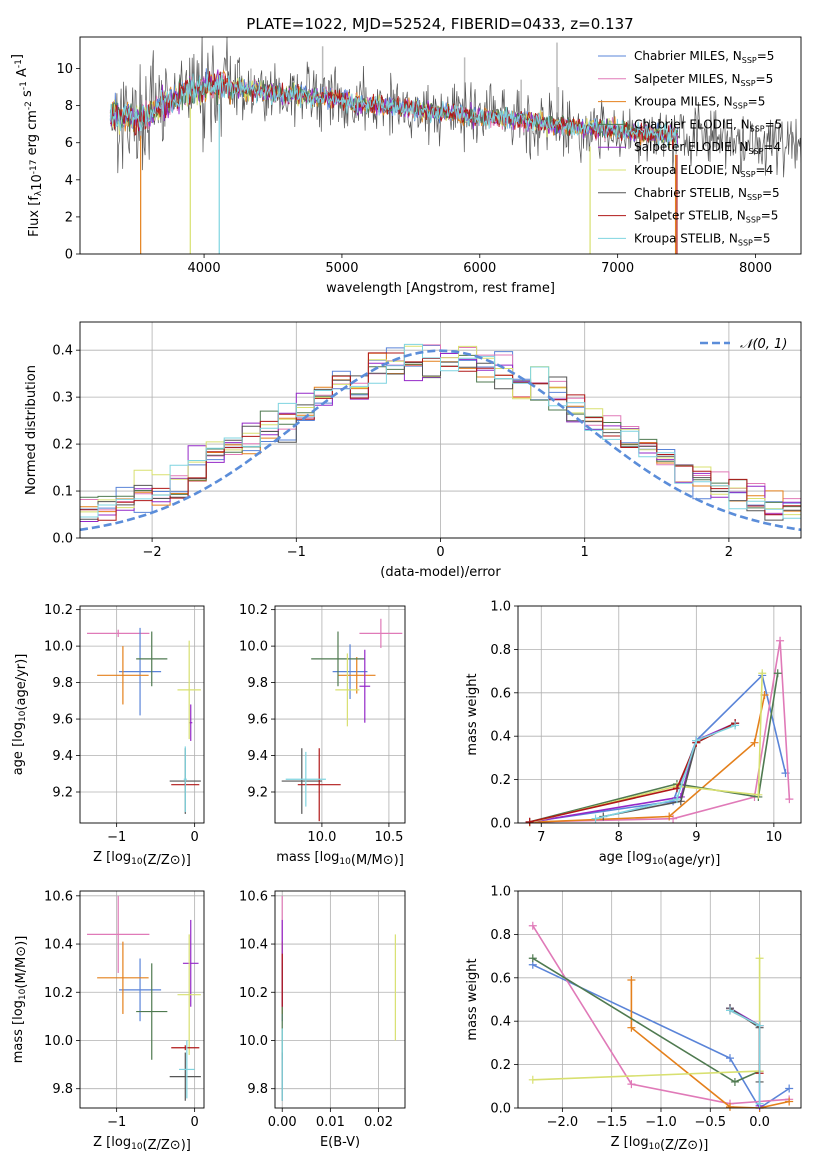 The width and height of the screenshot is (819, 1170). What do you see at coordinates (253, 945) in the screenshot?
I see `y-tick-label: 10.4` at bounding box center [253, 945].